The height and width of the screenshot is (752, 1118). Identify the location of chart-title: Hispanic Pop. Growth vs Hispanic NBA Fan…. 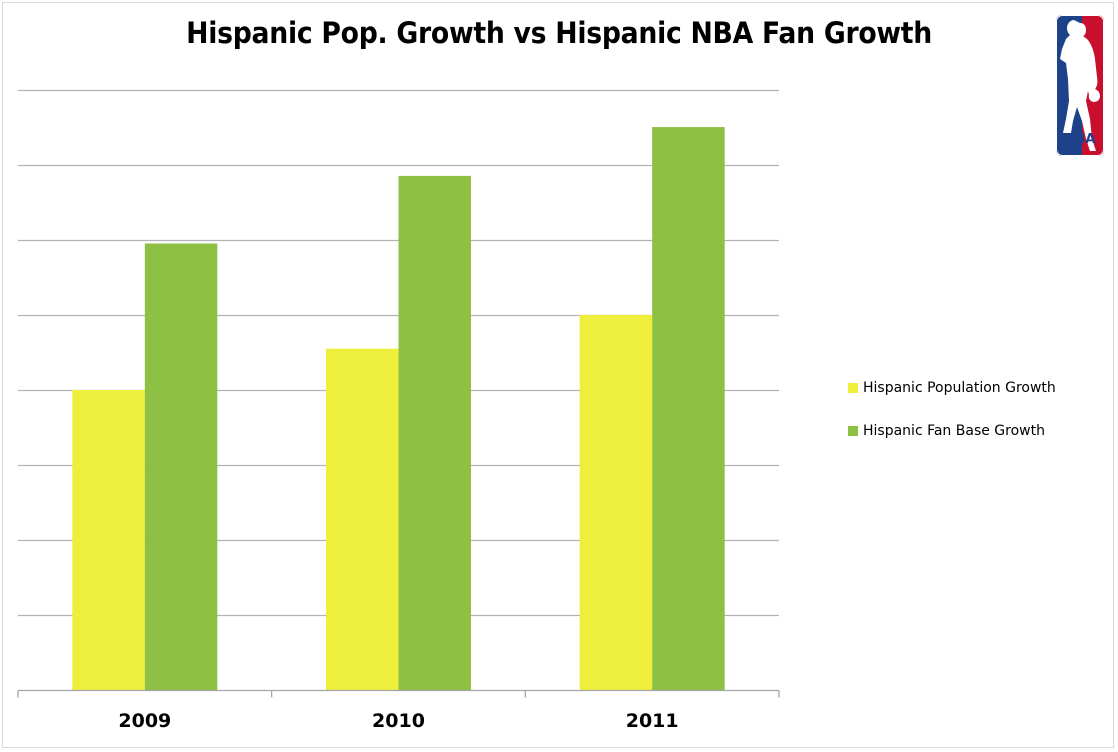
(559, 33).